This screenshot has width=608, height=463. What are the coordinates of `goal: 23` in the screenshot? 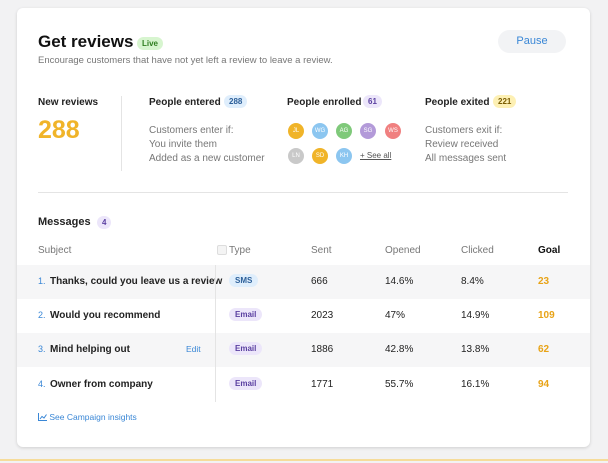 It's located at (544, 281).